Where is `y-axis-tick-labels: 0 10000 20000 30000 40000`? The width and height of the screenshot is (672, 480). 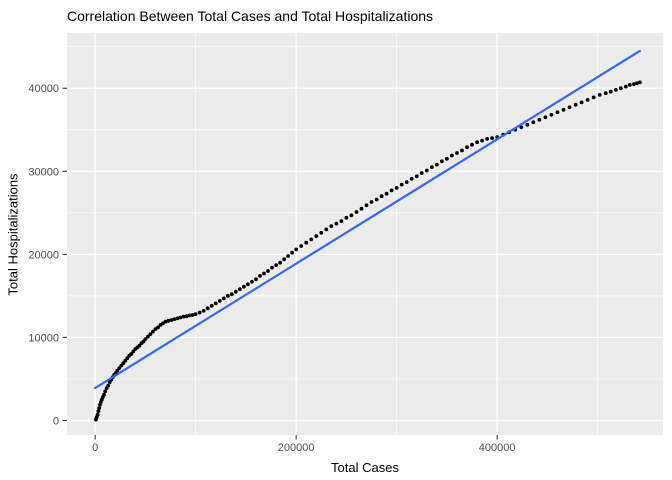
y-axis-tick-labels: 0 10000 20000 30000 40000 is located at coordinates (43, 255).